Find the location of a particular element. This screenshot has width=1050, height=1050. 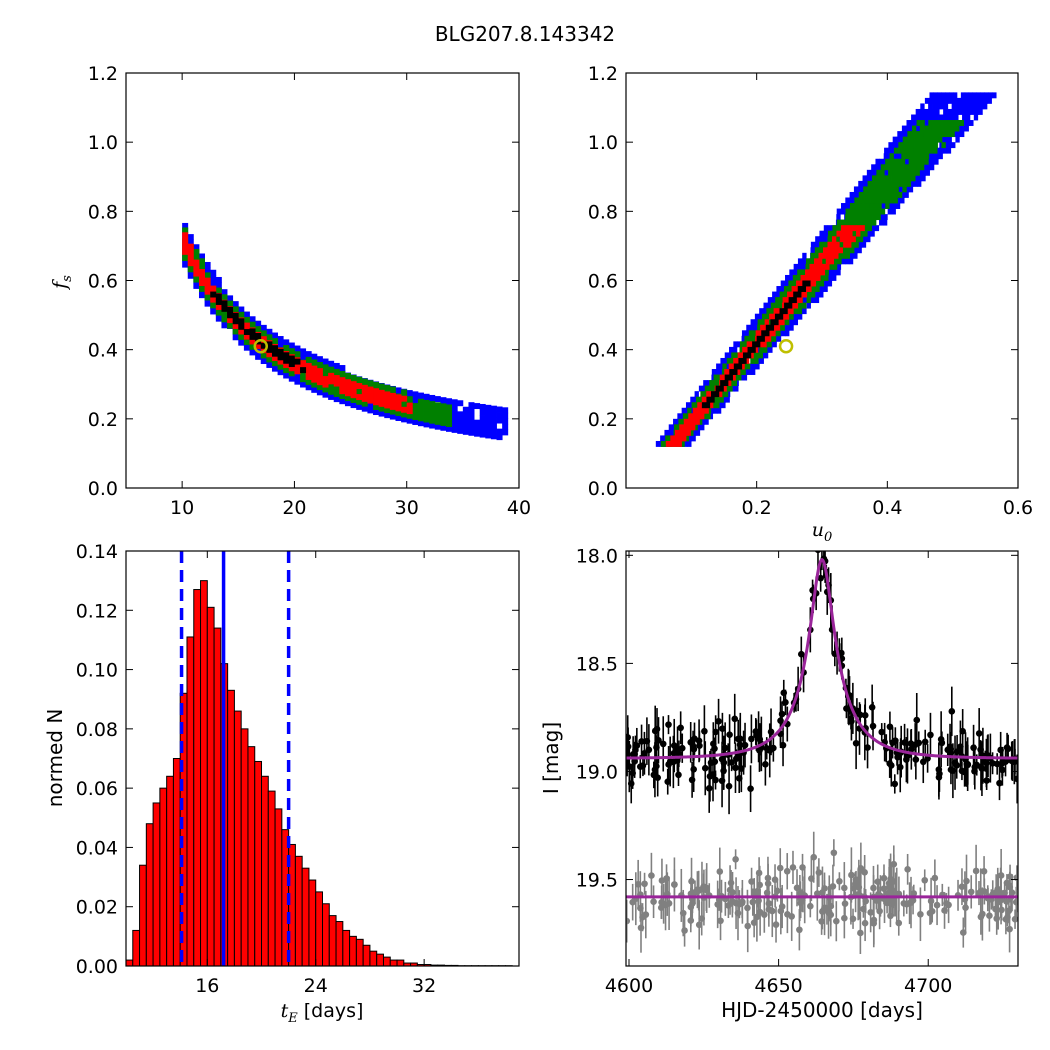

y-tick-label: 0.02 is located at coordinates (97, 908).